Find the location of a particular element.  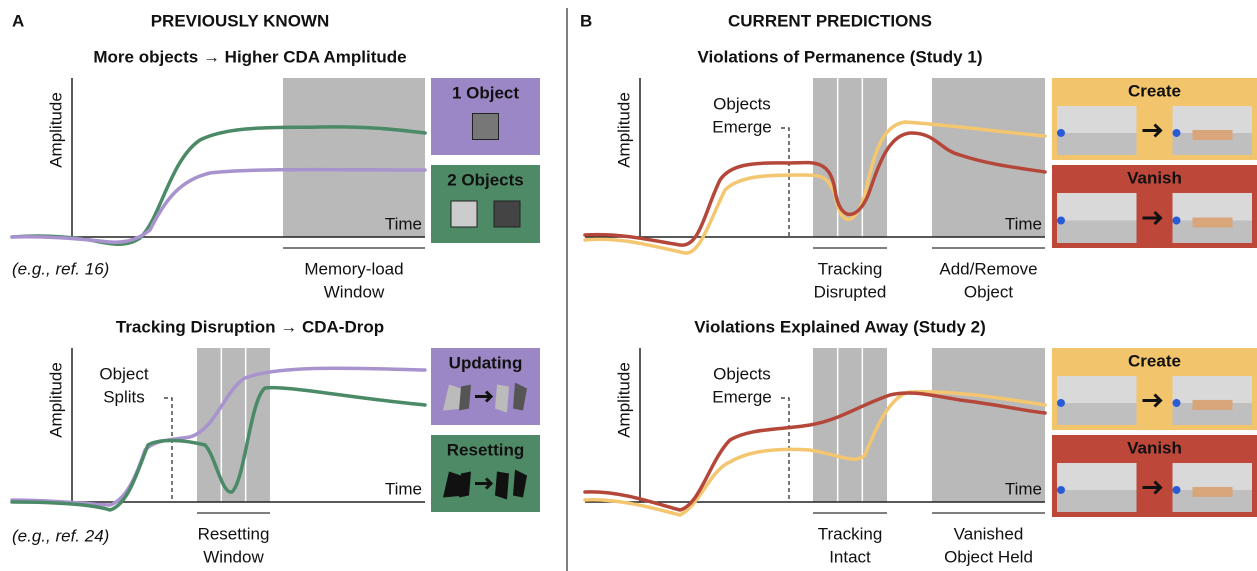

annotation: Splits is located at coordinates (124, 396).